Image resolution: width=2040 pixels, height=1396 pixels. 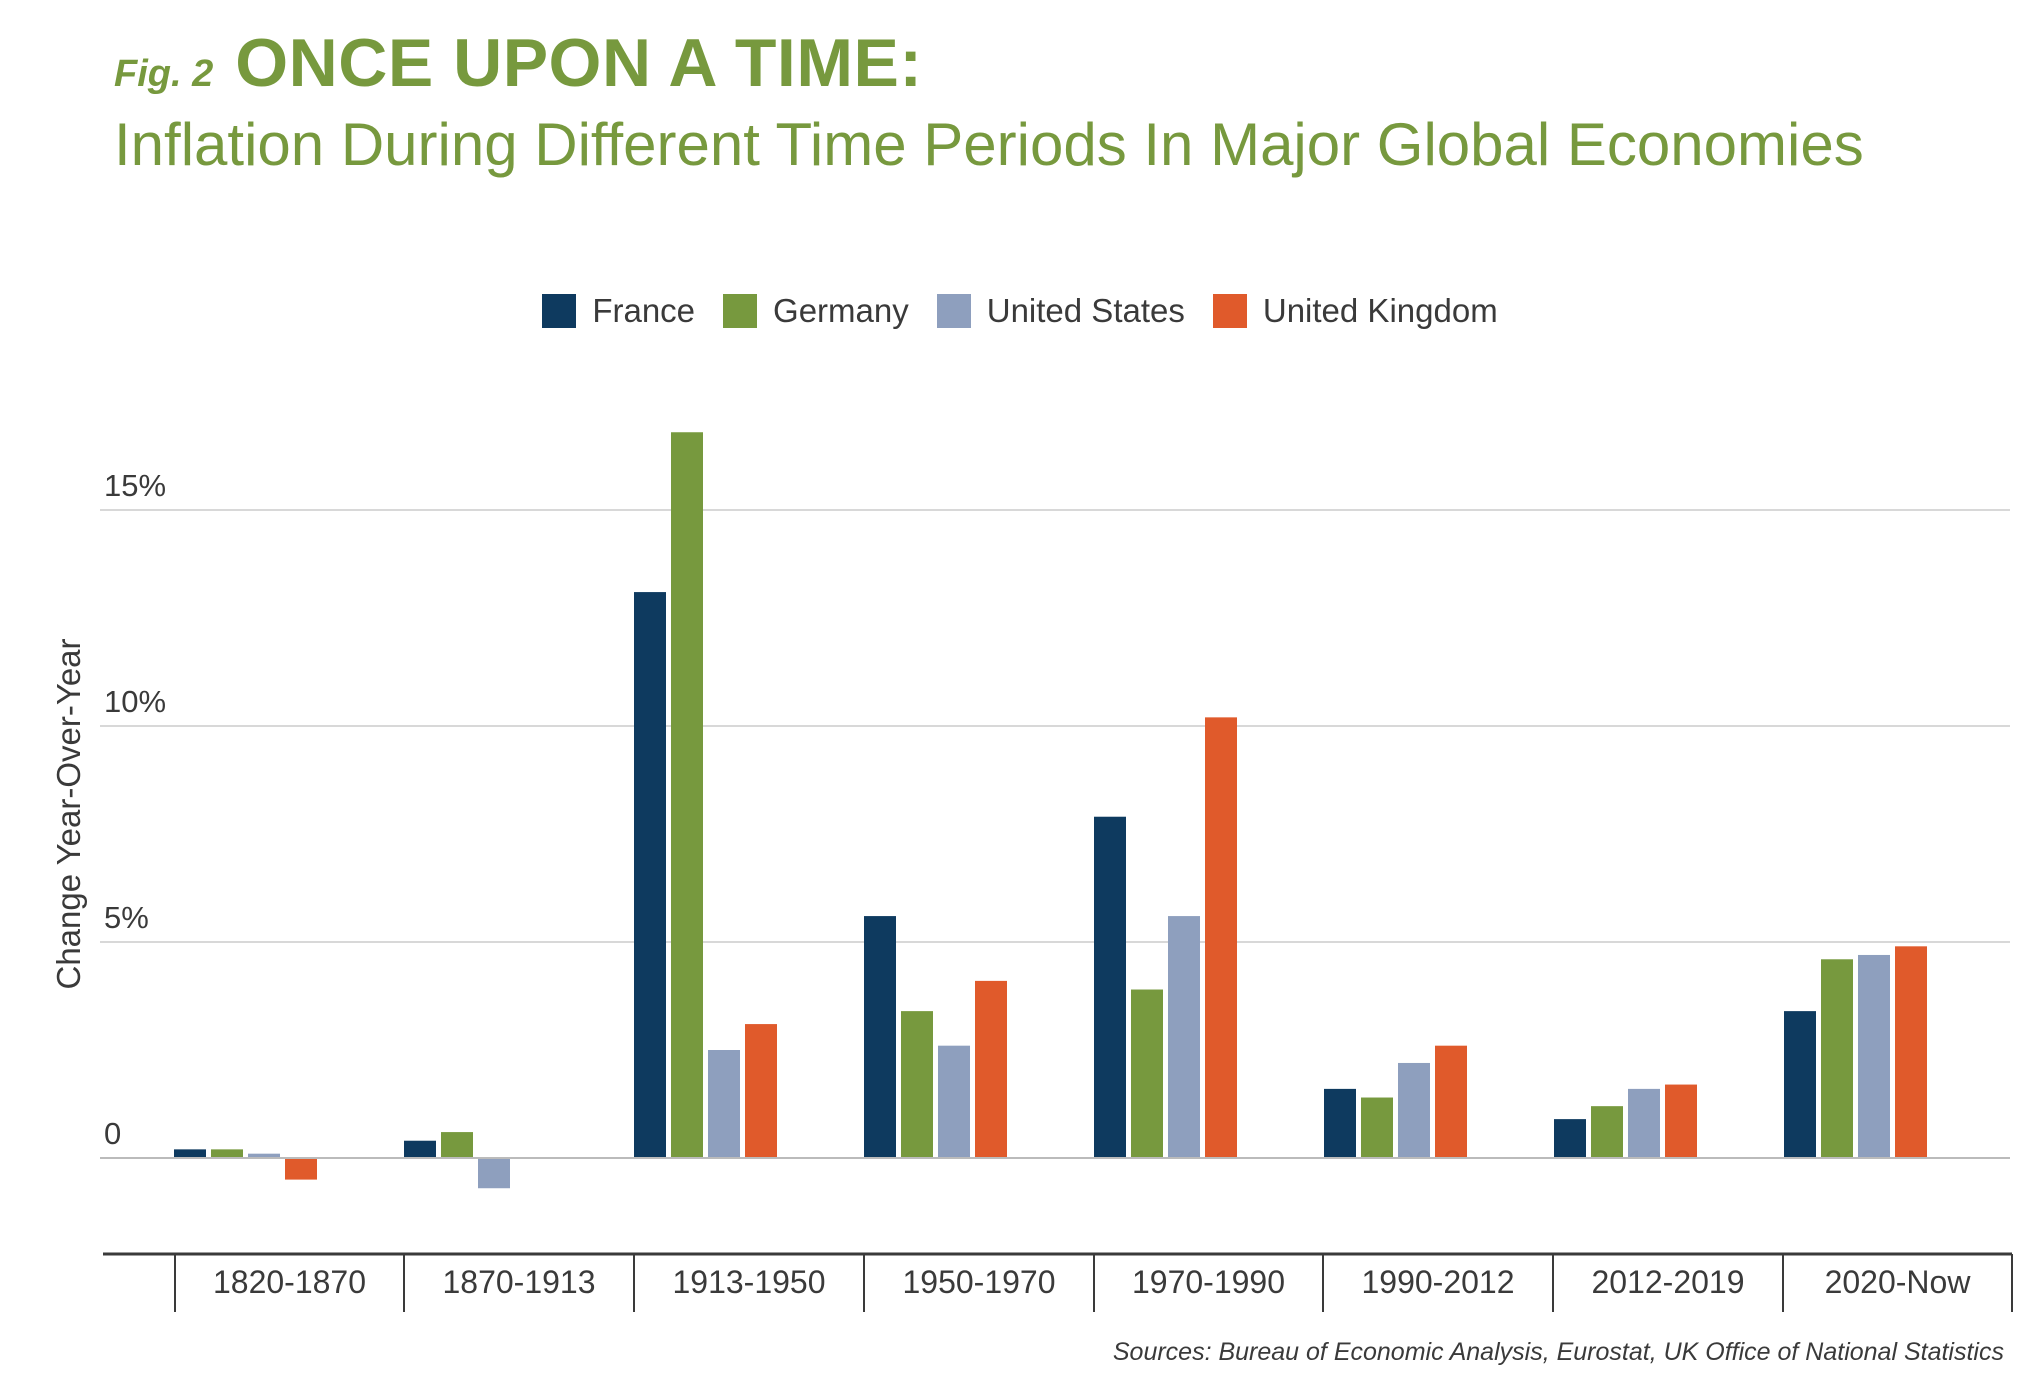 What do you see at coordinates (518, 1282) in the screenshot?
I see `x-tick-label: 1870-1913` at bounding box center [518, 1282].